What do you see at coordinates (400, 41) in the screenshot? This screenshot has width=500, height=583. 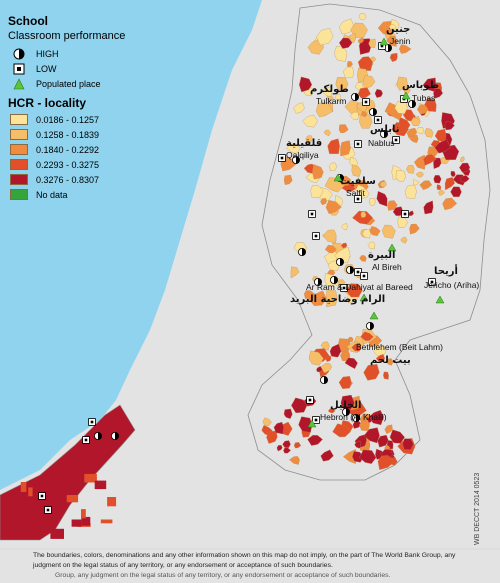 I see `label-jenin: Jenin` at bounding box center [400, 41].